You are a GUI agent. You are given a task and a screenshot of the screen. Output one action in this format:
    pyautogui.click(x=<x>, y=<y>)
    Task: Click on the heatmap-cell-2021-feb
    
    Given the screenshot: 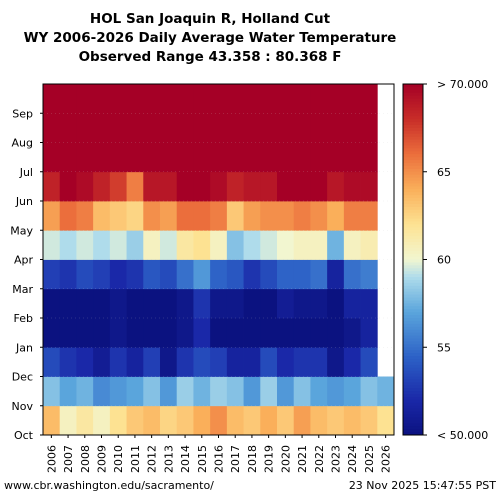 What is the action you would take?
    pyautogui.click(x=302, y=303)
    